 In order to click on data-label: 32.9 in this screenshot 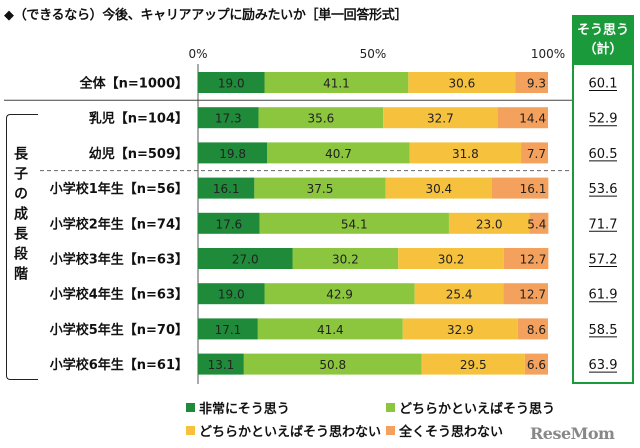, I will do `click(460, 330)`.